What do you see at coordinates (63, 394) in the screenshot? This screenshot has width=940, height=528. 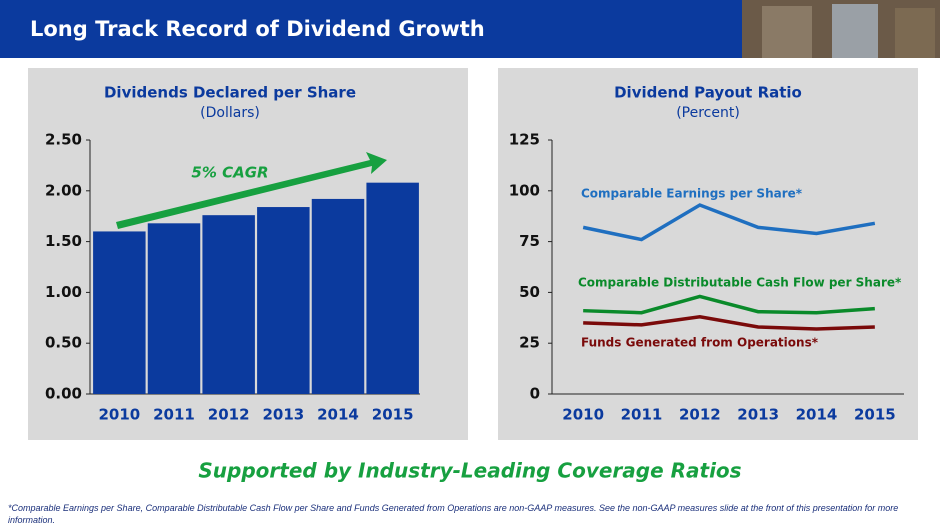 I see `y-tick-label: 0.00` at bounding box center [63, 394].